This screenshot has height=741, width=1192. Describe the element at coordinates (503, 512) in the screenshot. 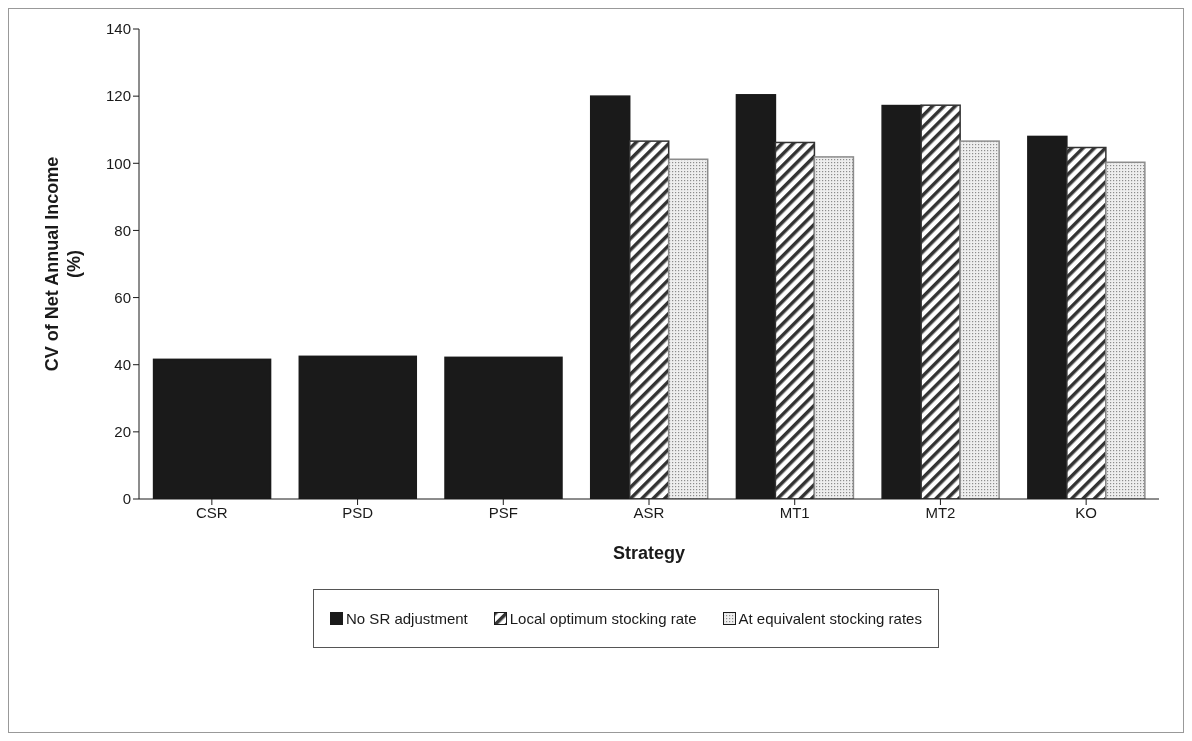

I see `x-tick-label: PSF` at that location.